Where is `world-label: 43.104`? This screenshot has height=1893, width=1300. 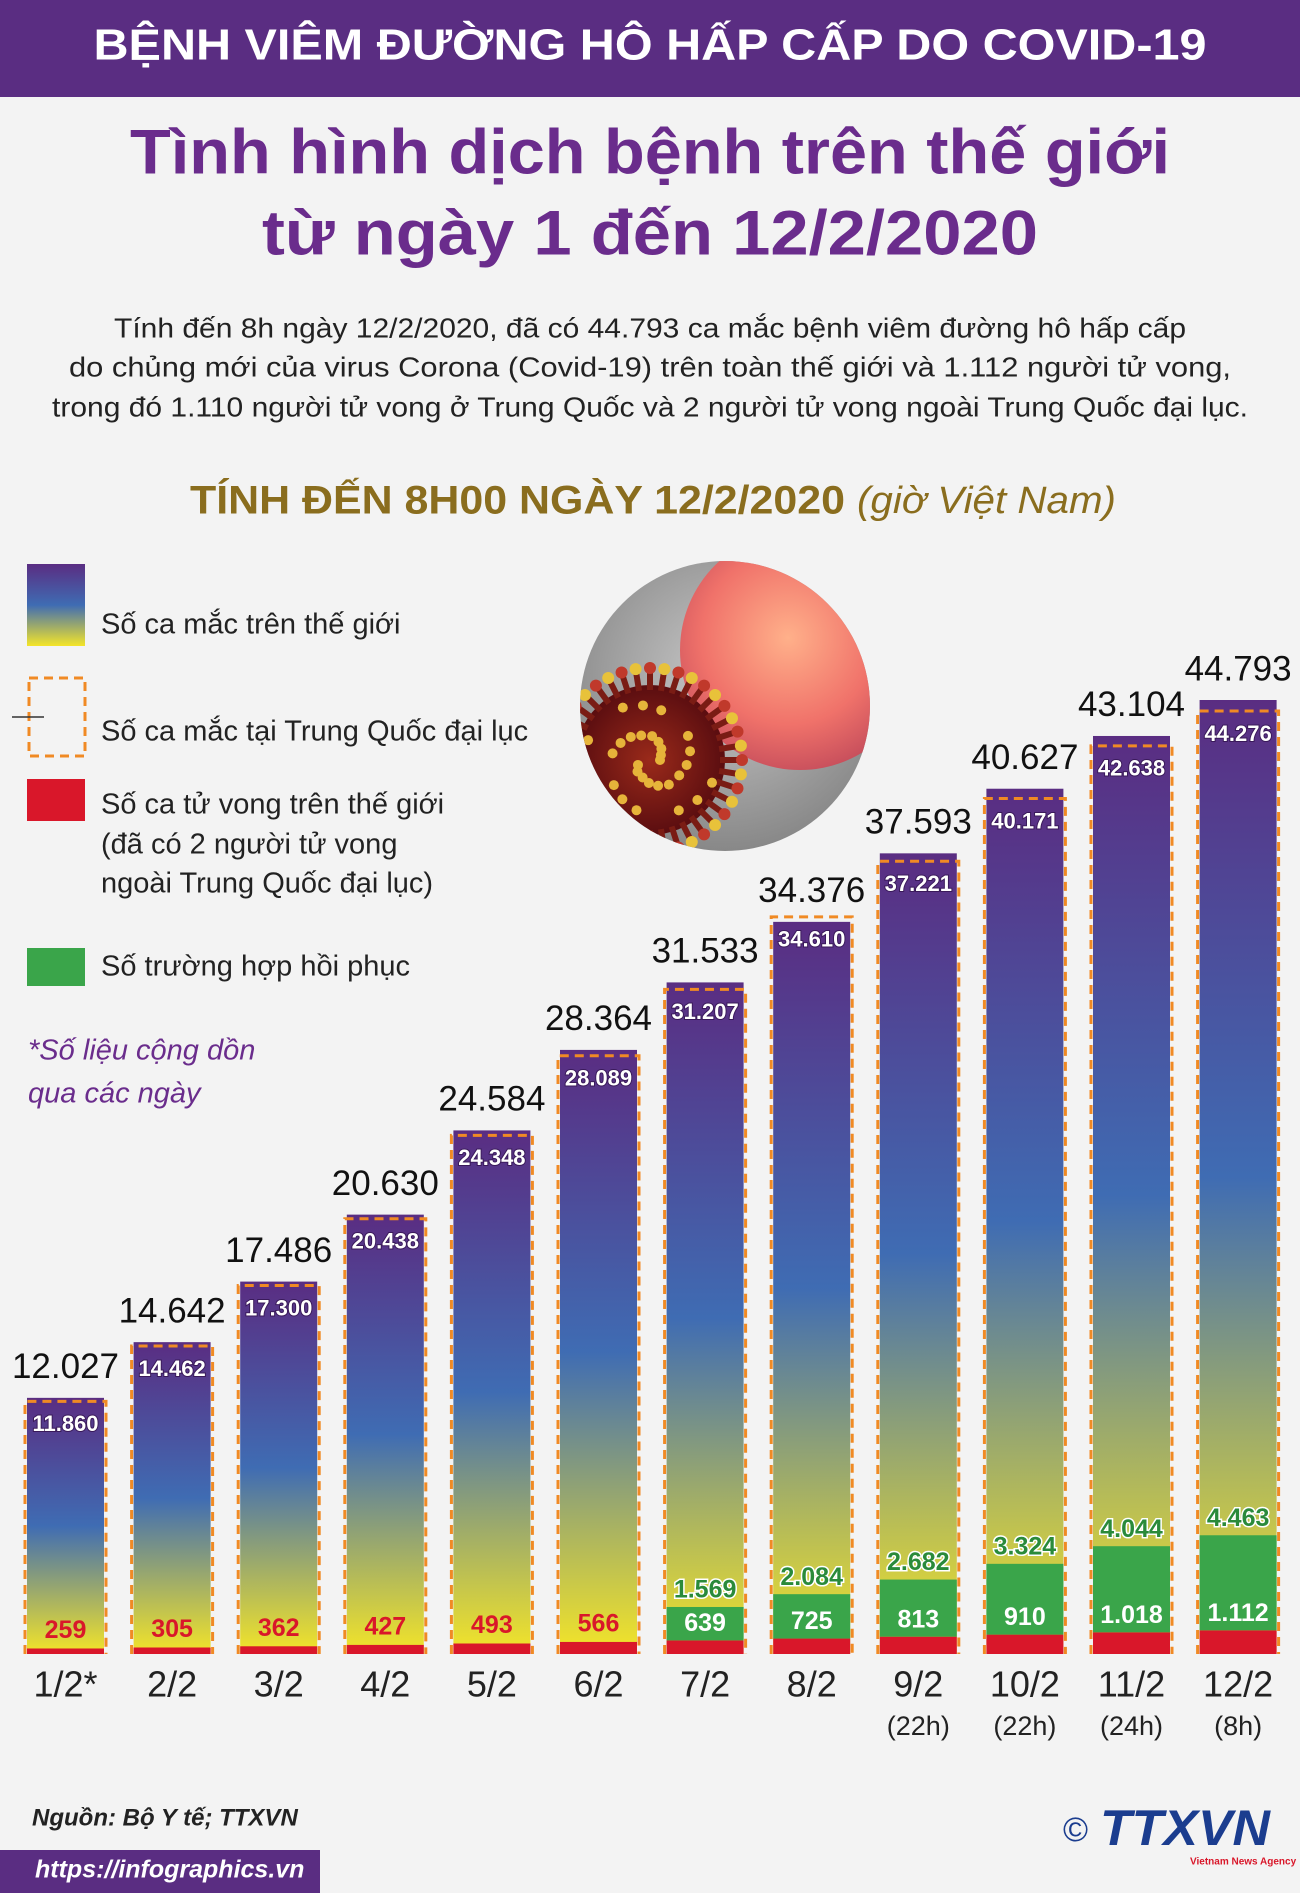
world-label: 43.104 is located at coordinates (1131, 704).